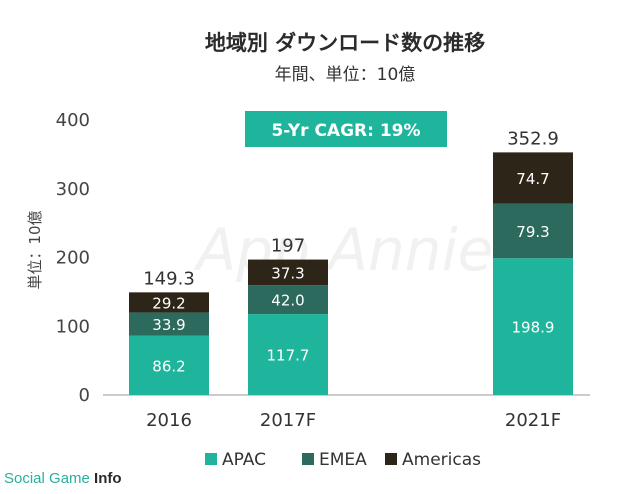 This screenshot has height=494, width=631. I want to click on brand-logo: Social Game Info, so click(63, 478).